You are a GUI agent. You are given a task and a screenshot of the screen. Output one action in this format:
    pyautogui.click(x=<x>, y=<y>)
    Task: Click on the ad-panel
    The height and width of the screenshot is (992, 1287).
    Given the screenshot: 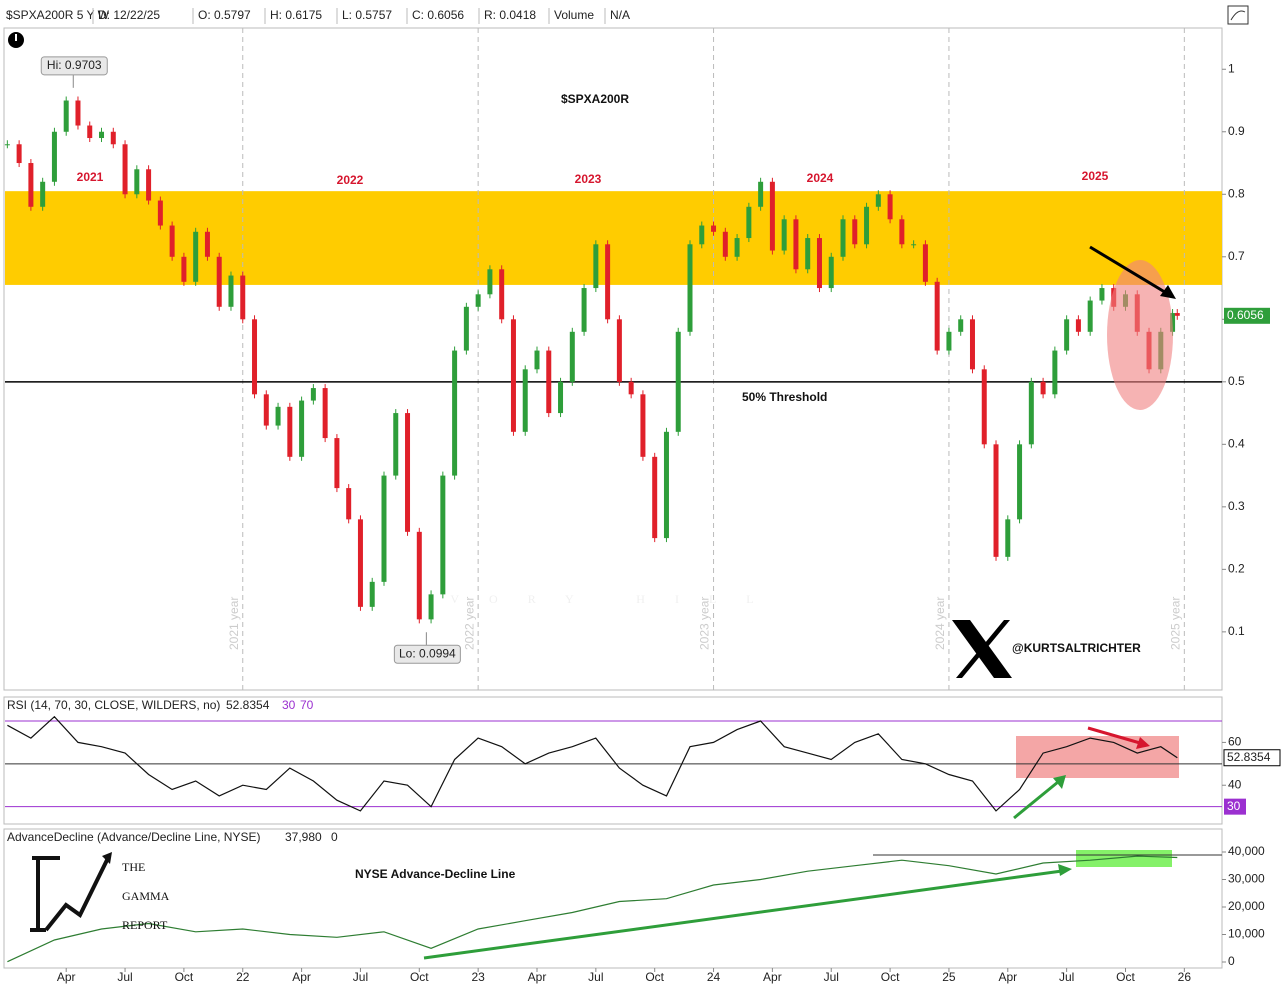 What is the action you would take?
    pyautogui.click(x=613, y=898)
    